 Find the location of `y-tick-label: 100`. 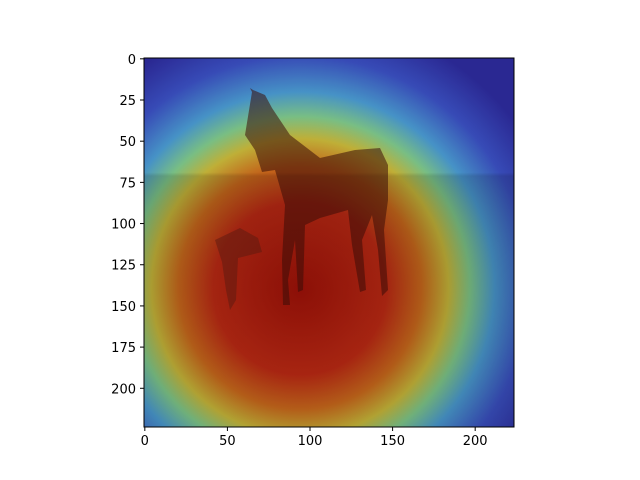

y-tick-label: 100 is located at coordinates (123, 225).